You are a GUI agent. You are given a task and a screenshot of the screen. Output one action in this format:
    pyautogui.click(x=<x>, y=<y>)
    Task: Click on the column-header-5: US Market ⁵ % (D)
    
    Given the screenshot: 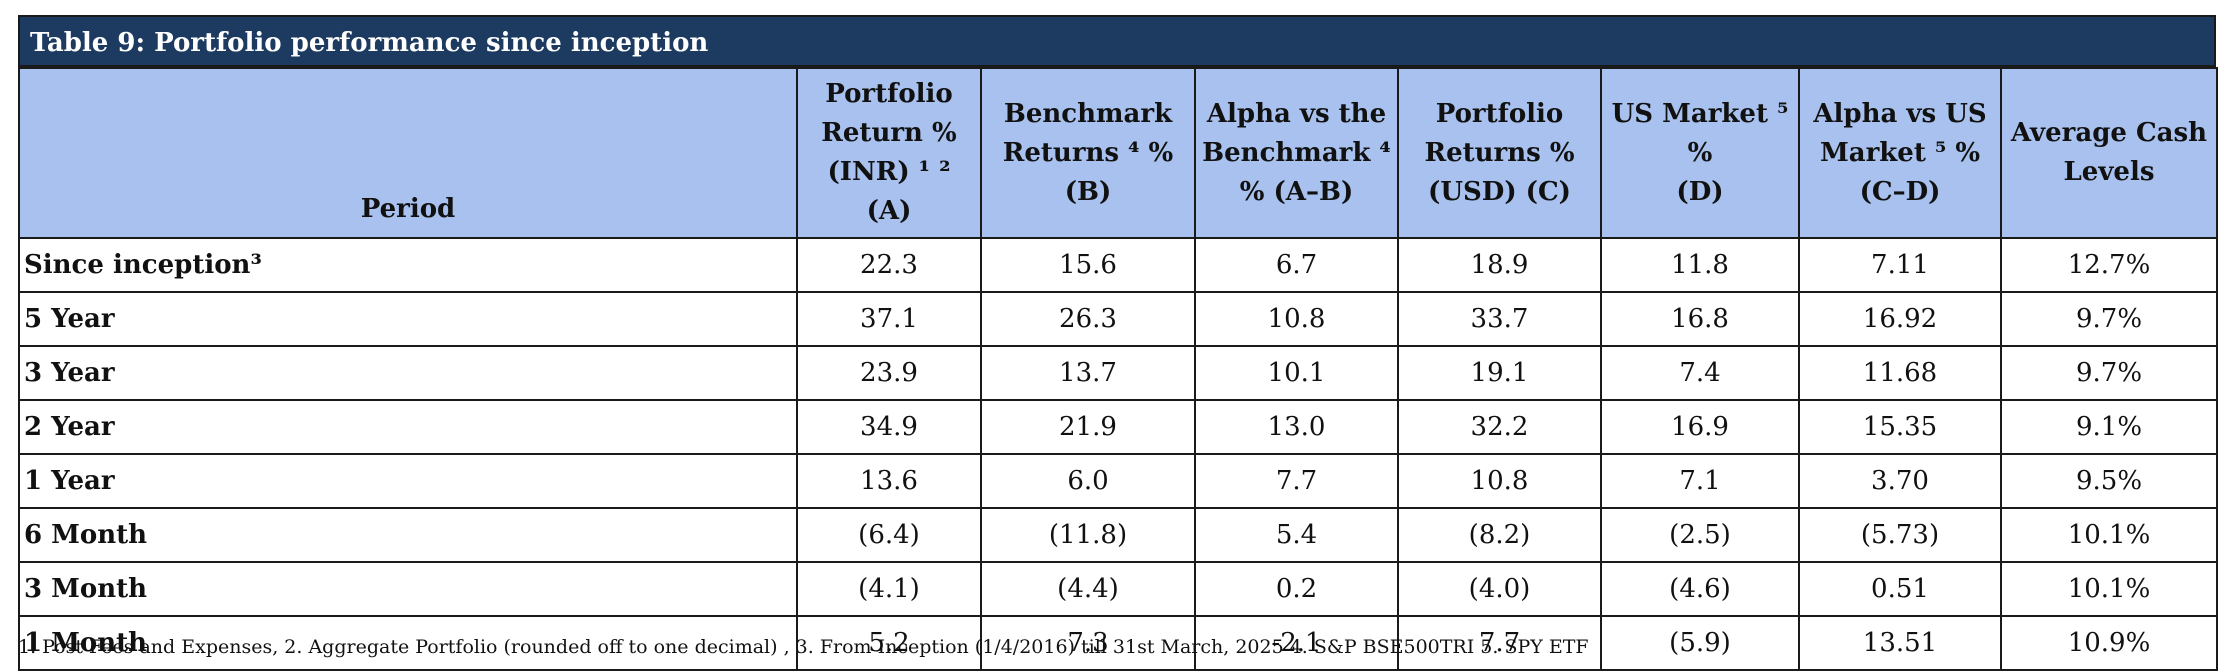 What is the action you would take?
    pyautogui.click(x=1700, y=153)
    